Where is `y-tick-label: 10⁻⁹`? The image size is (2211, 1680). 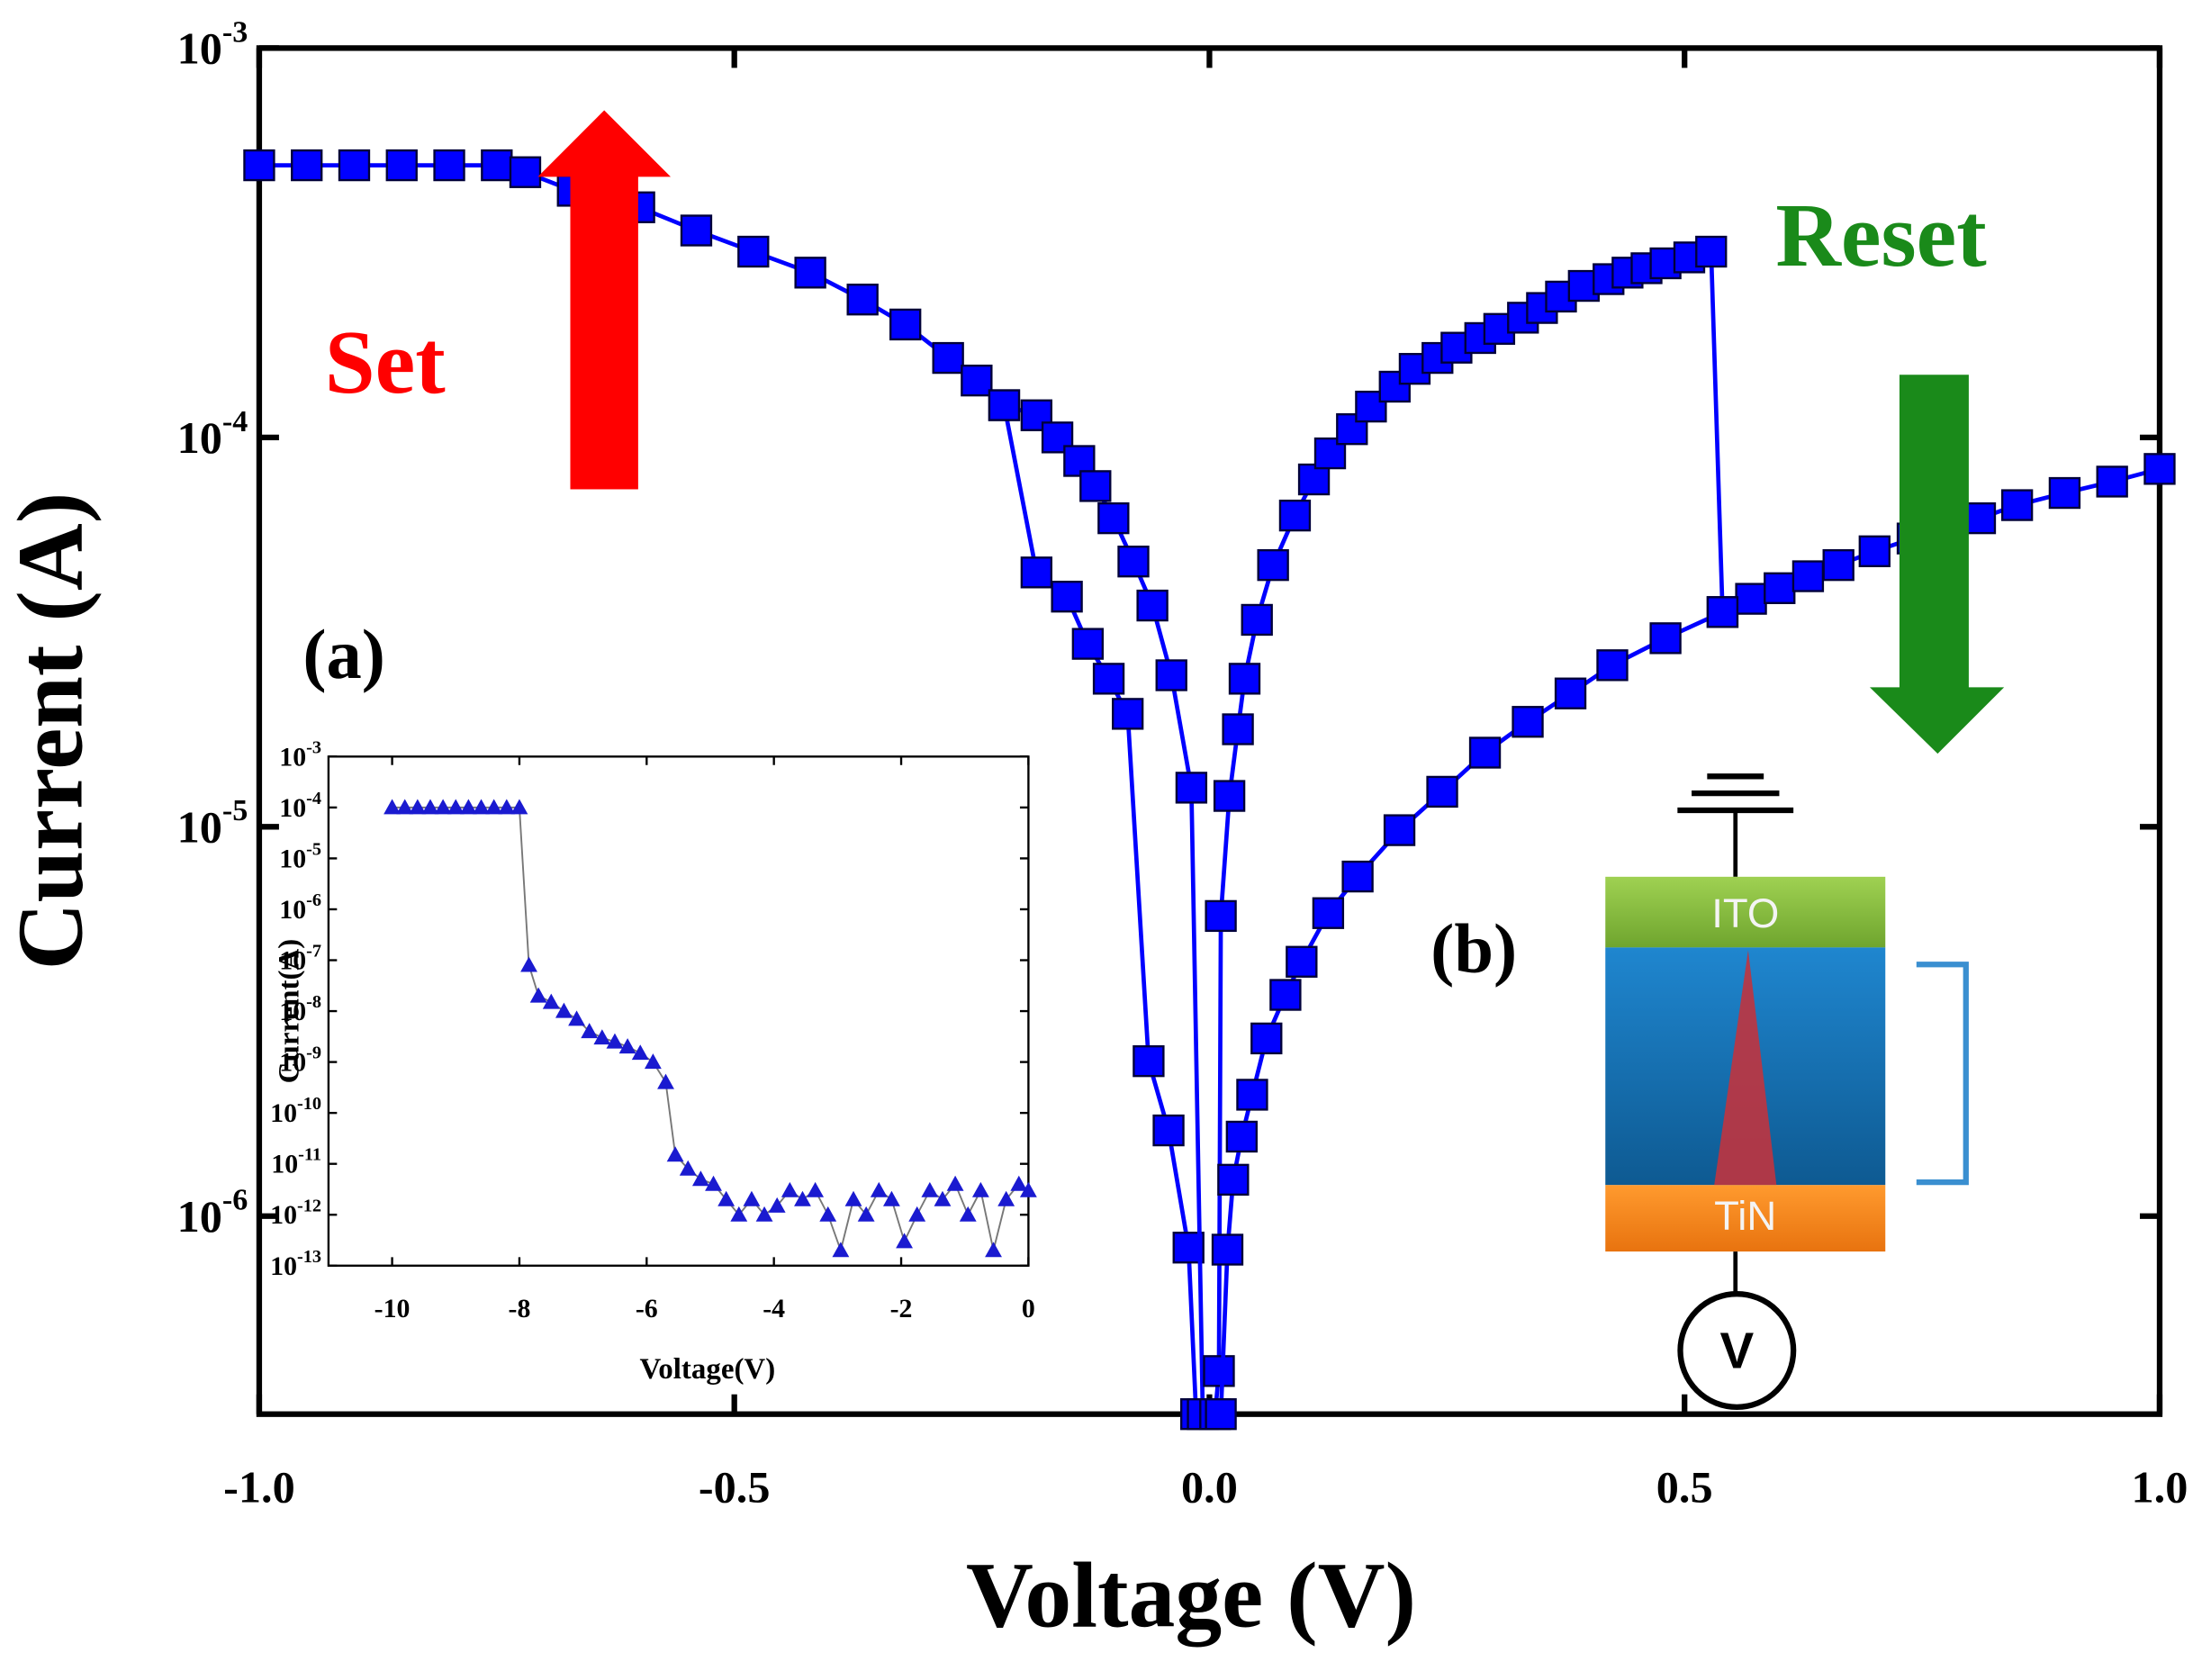
y-tick-label: 10⁻⁹ is located at coordinates (300, 1060).